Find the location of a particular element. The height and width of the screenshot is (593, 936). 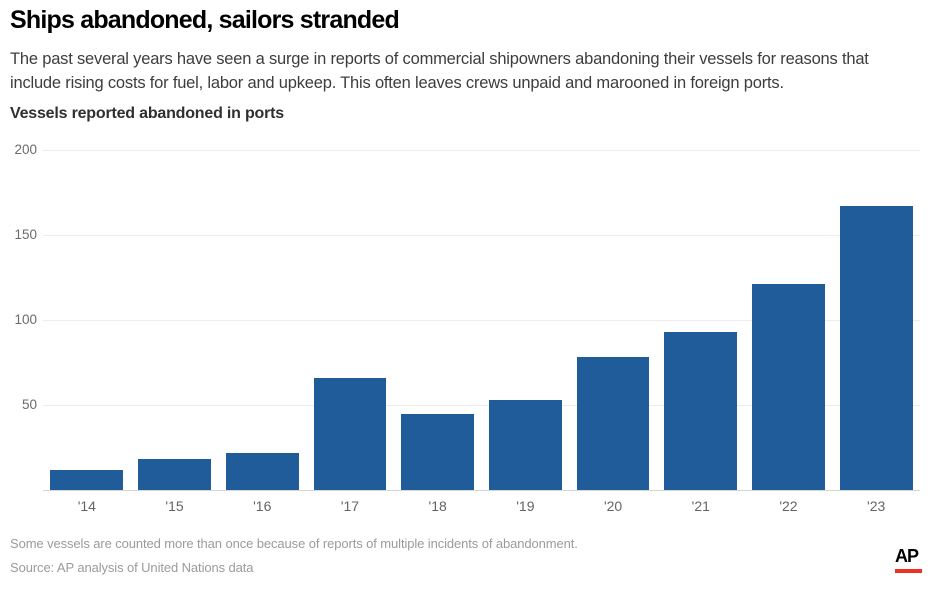

y-tick-label-200: 200 is located at coordinates (25, 149).